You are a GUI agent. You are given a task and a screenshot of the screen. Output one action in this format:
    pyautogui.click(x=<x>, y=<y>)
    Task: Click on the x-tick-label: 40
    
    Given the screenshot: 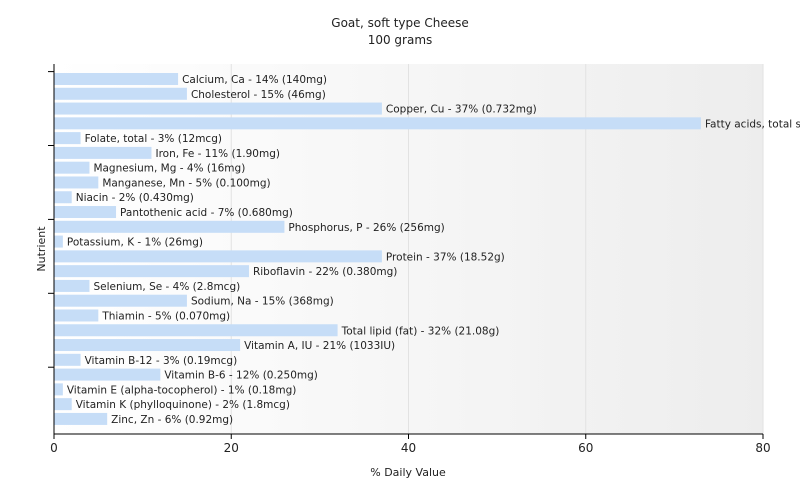 What is the action you would take?
    pyautogui.click(x=408, y=448)
    